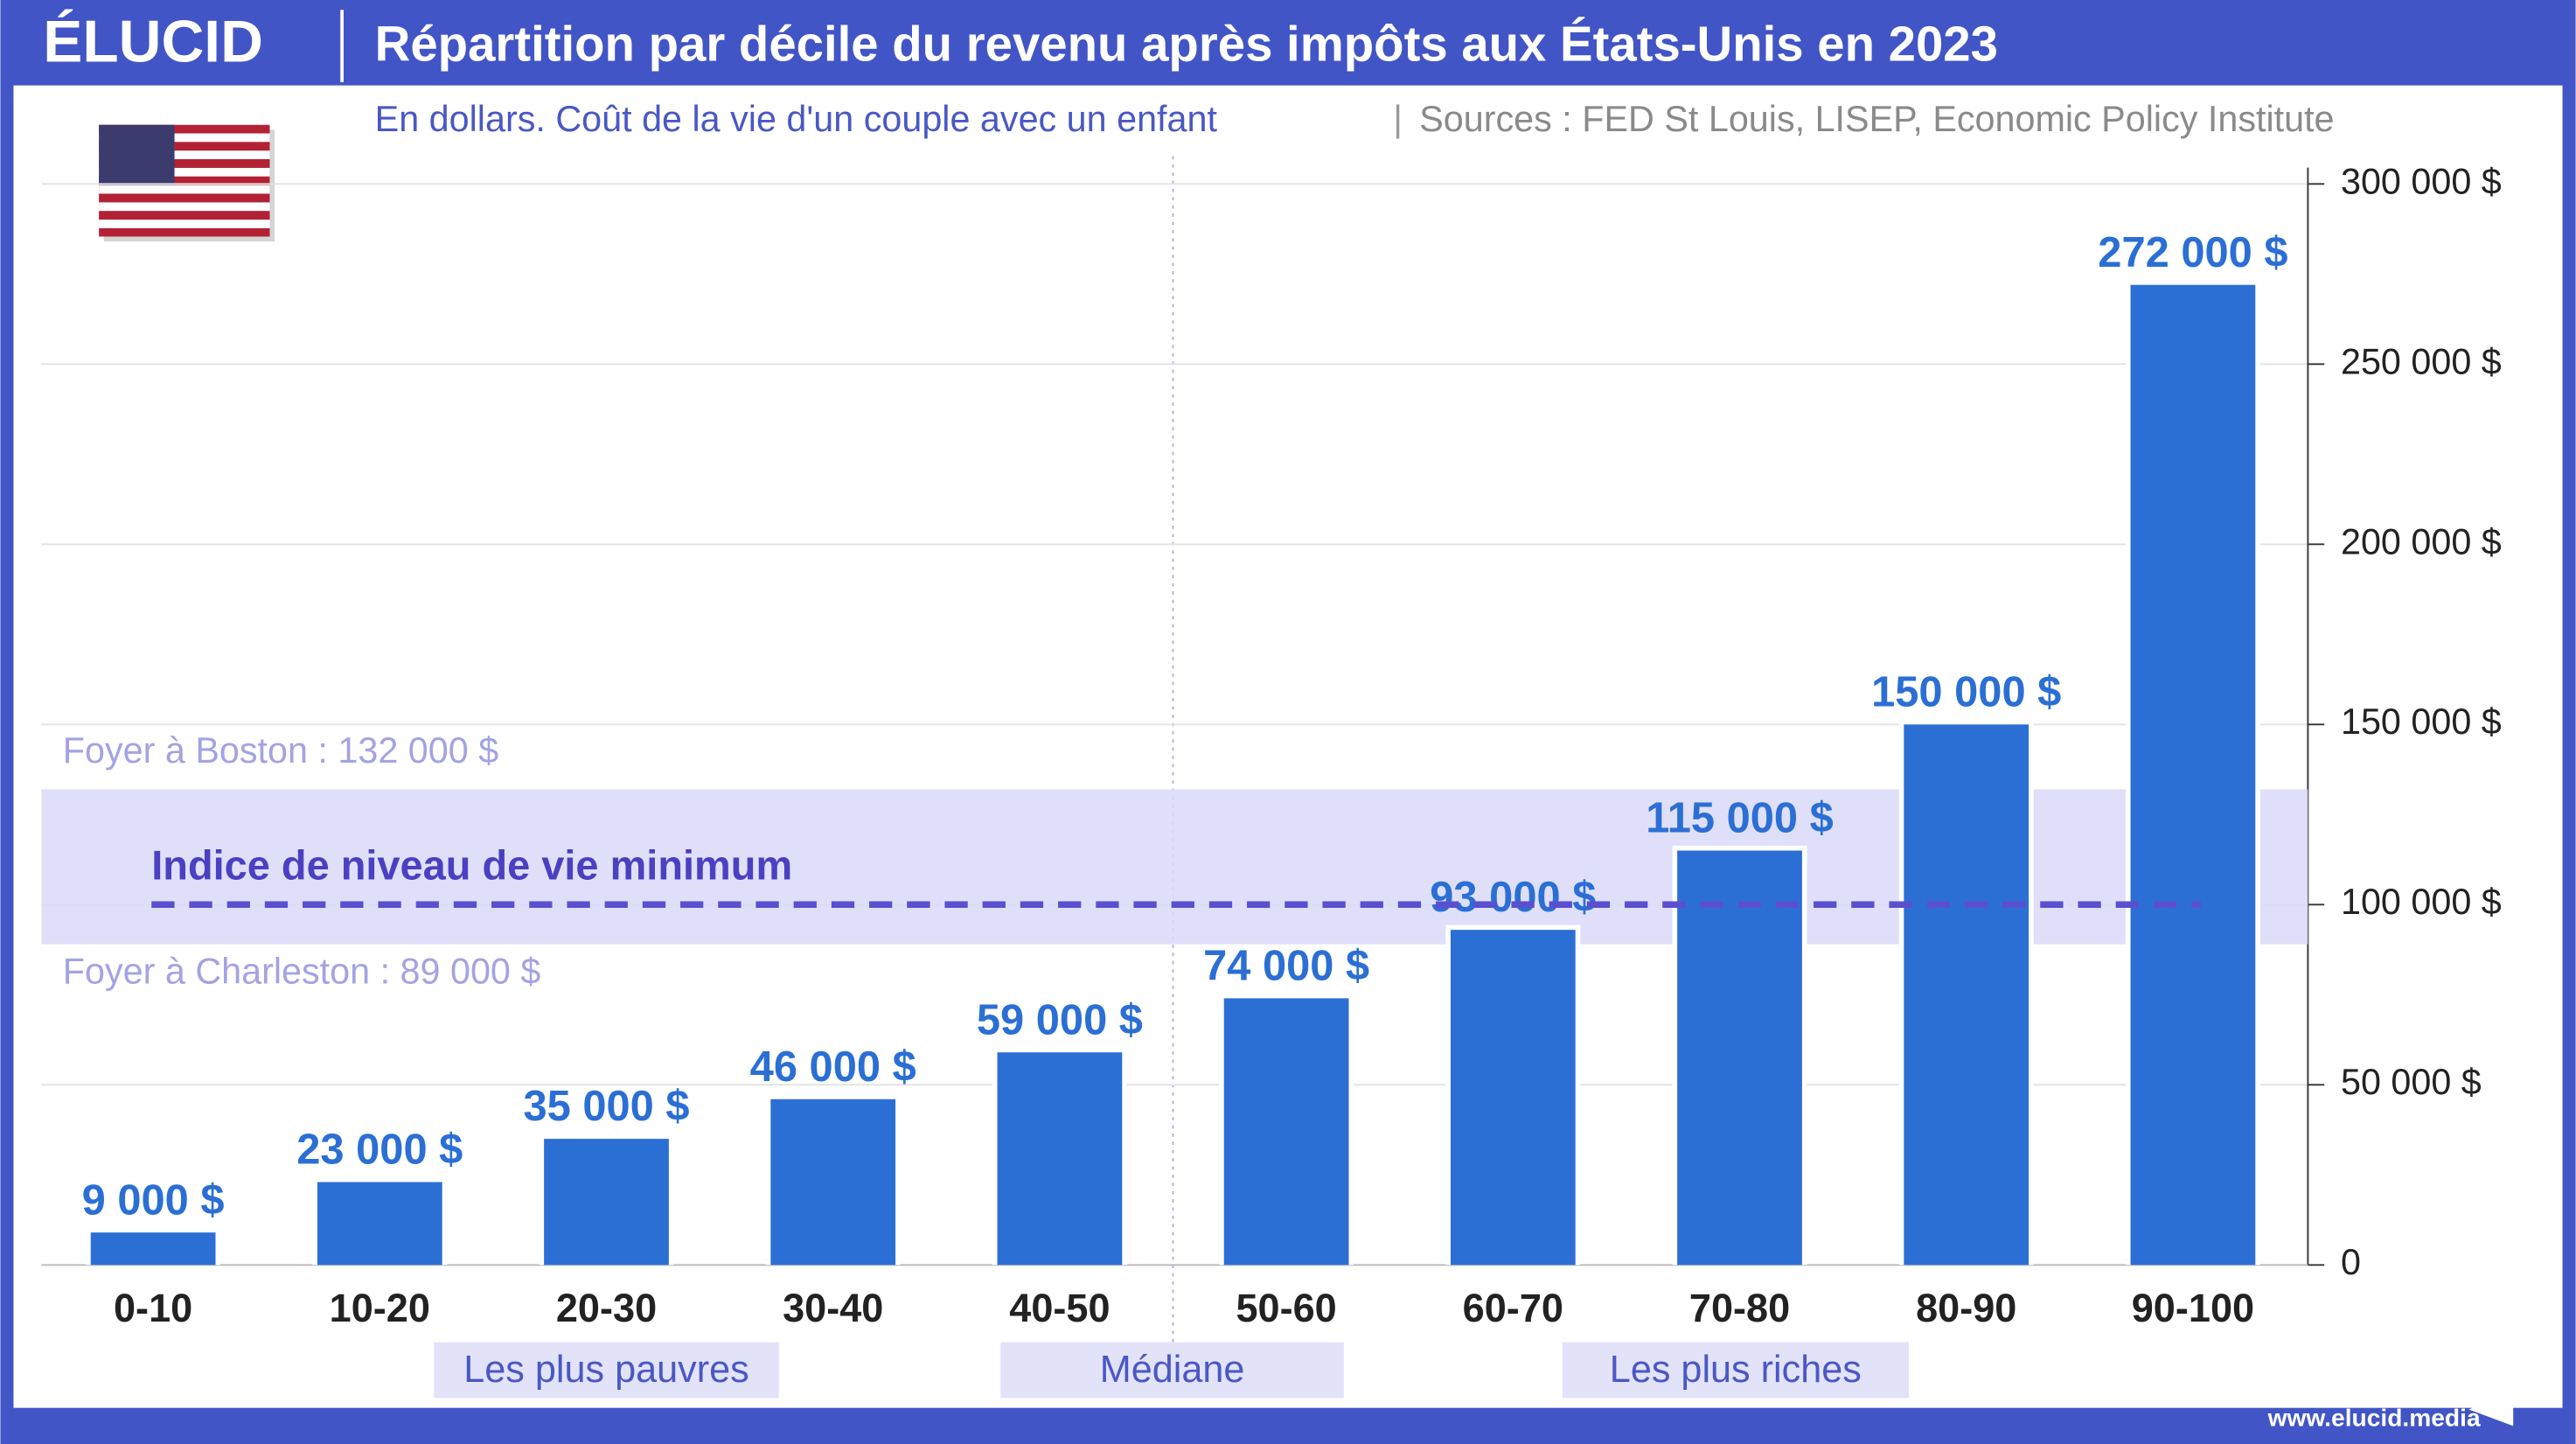 This screenshot has width=2576, height=1444. What do you see at coordinates (187, 183) in the screenshot?
I see `flag` at bounding box center [187, 183].